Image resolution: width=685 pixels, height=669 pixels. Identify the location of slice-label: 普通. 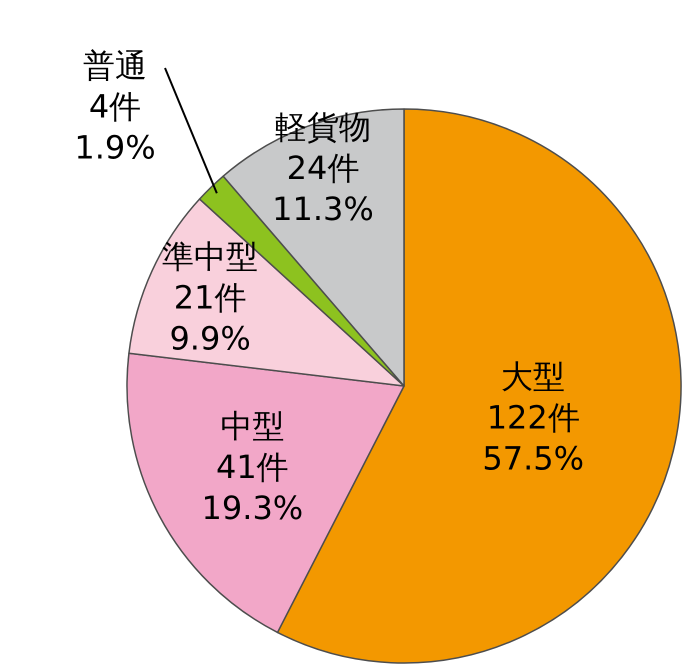
(115, 65).